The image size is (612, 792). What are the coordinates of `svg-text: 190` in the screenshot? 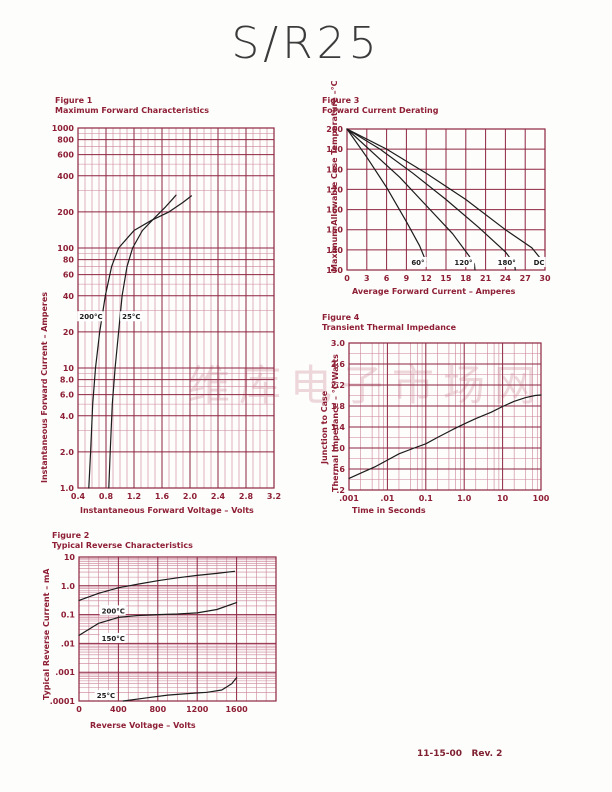 It's located at (334, 149).